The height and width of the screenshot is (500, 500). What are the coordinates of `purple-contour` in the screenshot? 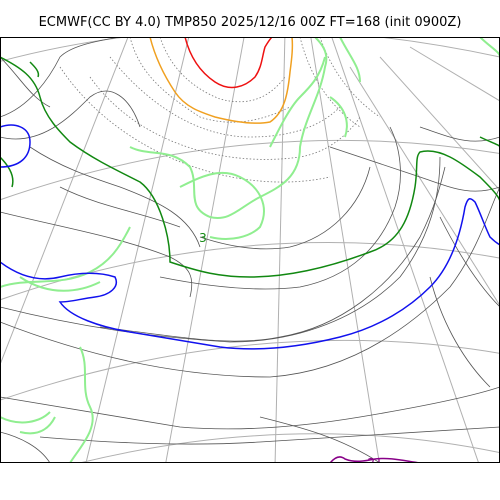 It's located at (375, 459).